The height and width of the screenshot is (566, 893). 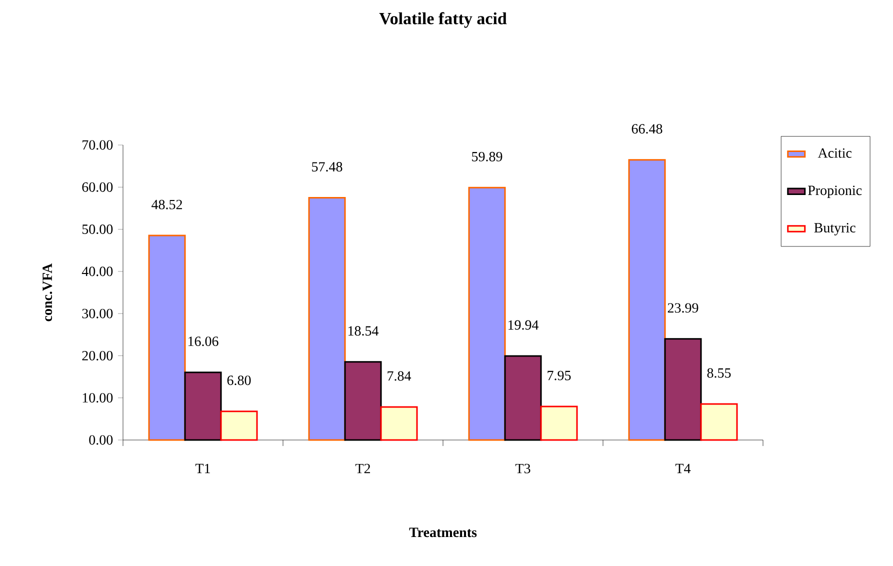 What do you see at coordinates (97, 355) in the screenshot?
I see `y-tick-label: 20.00` at bounding box center [97, 355].